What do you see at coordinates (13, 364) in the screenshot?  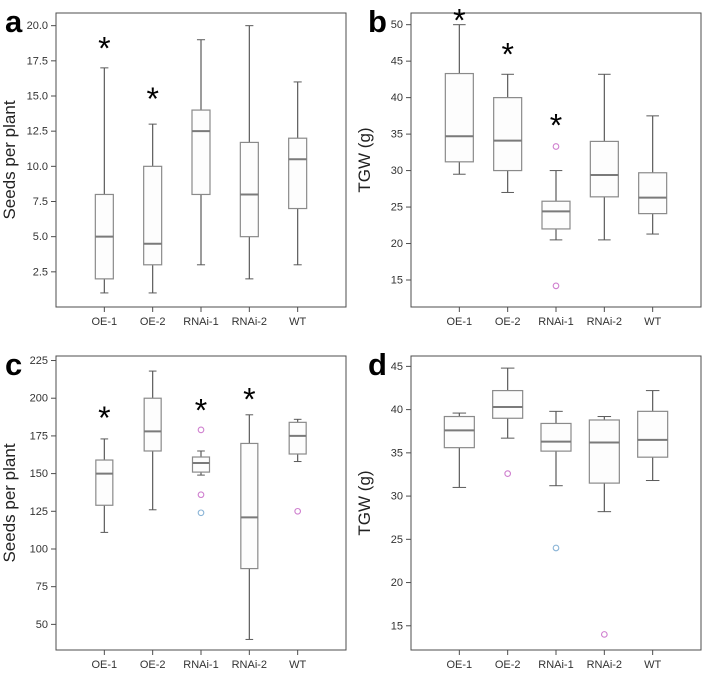 I see `panel-label-c: c` at bounding box center [13, 364].